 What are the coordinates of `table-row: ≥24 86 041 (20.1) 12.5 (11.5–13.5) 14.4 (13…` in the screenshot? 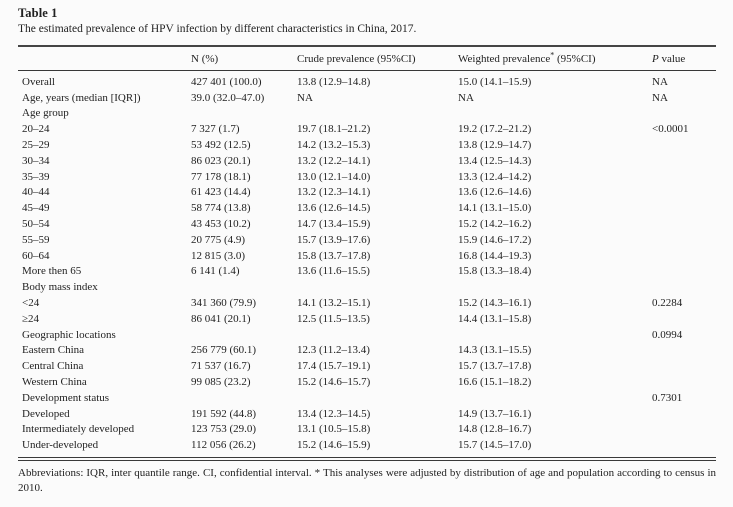 It's located at (367, 319).